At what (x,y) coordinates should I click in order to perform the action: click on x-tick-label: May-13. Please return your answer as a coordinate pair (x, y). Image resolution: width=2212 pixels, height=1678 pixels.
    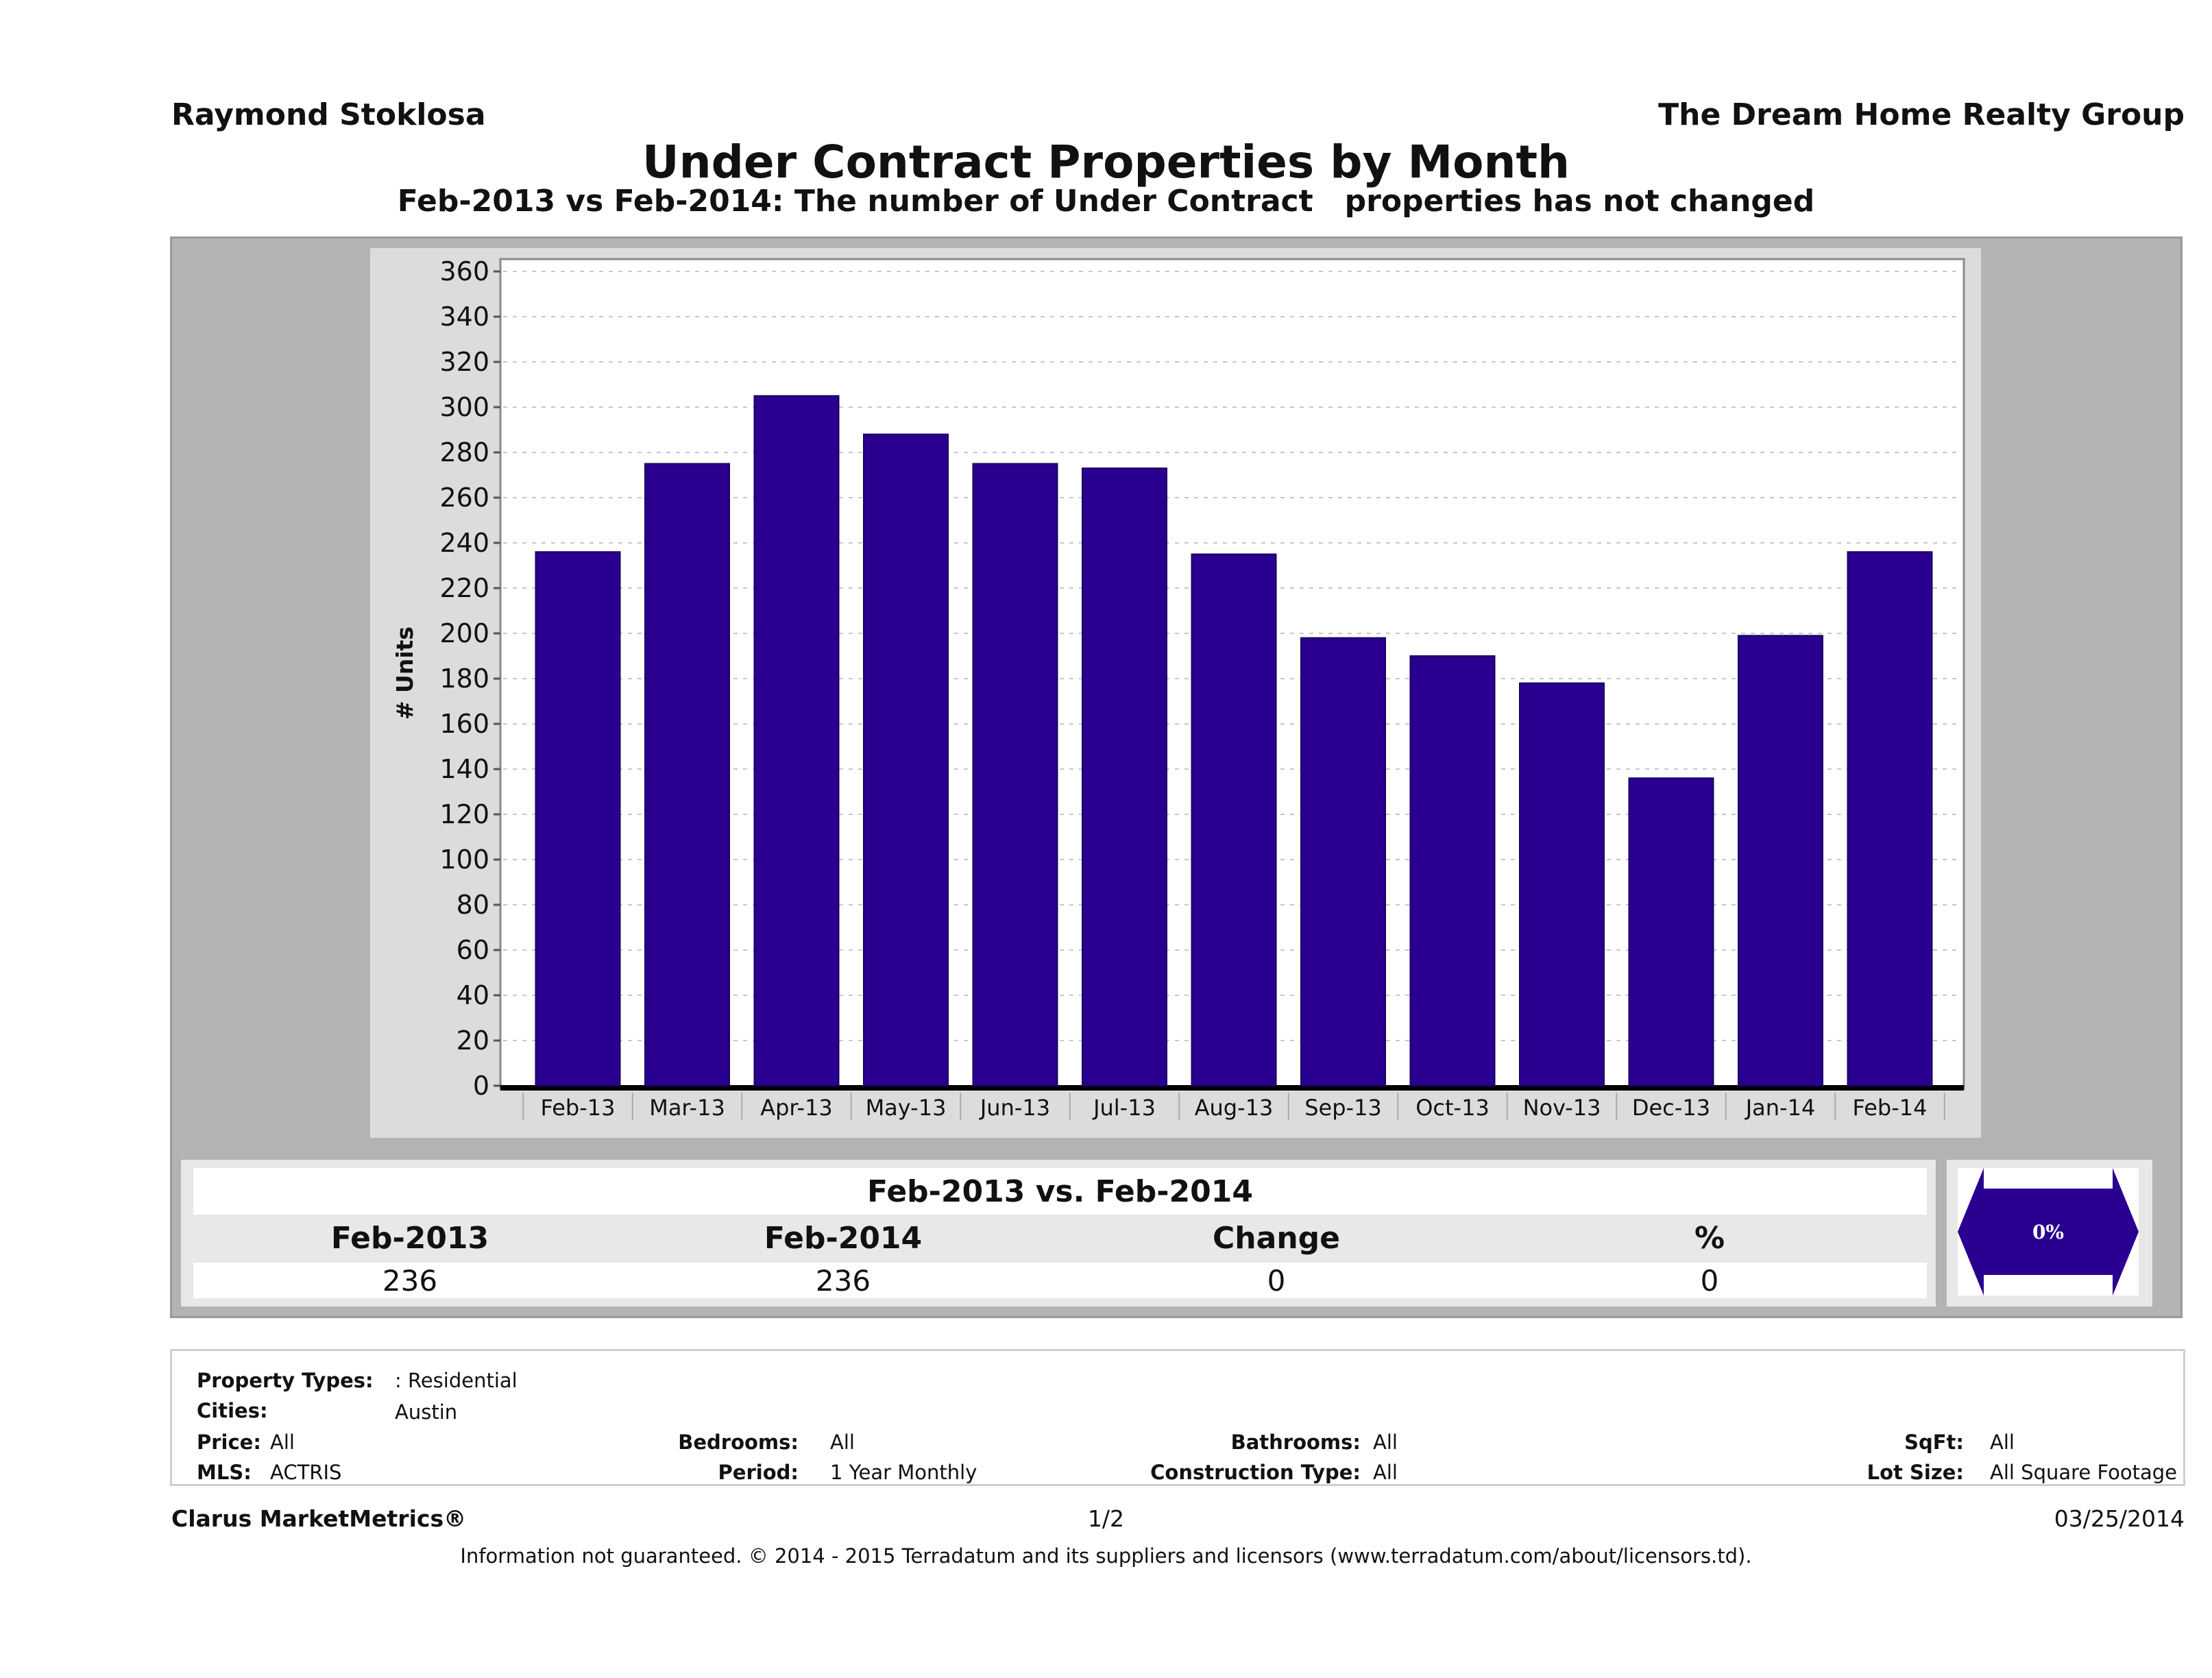
    Looking at the image, I should click on (907, 1108).